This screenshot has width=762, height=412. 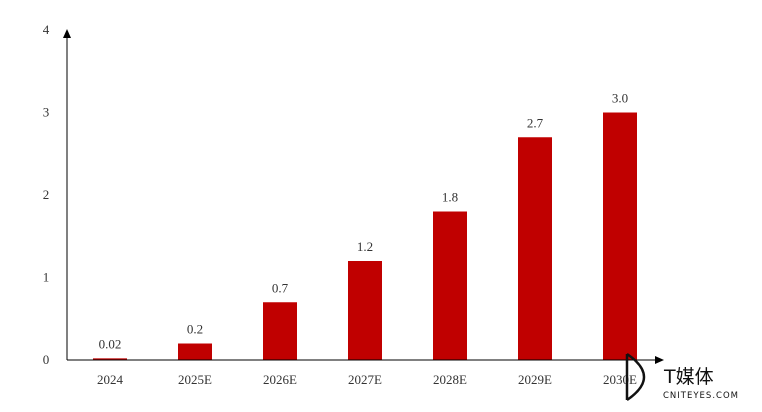 I want to click on data-label: 1.8, so click(x=450, y=197).